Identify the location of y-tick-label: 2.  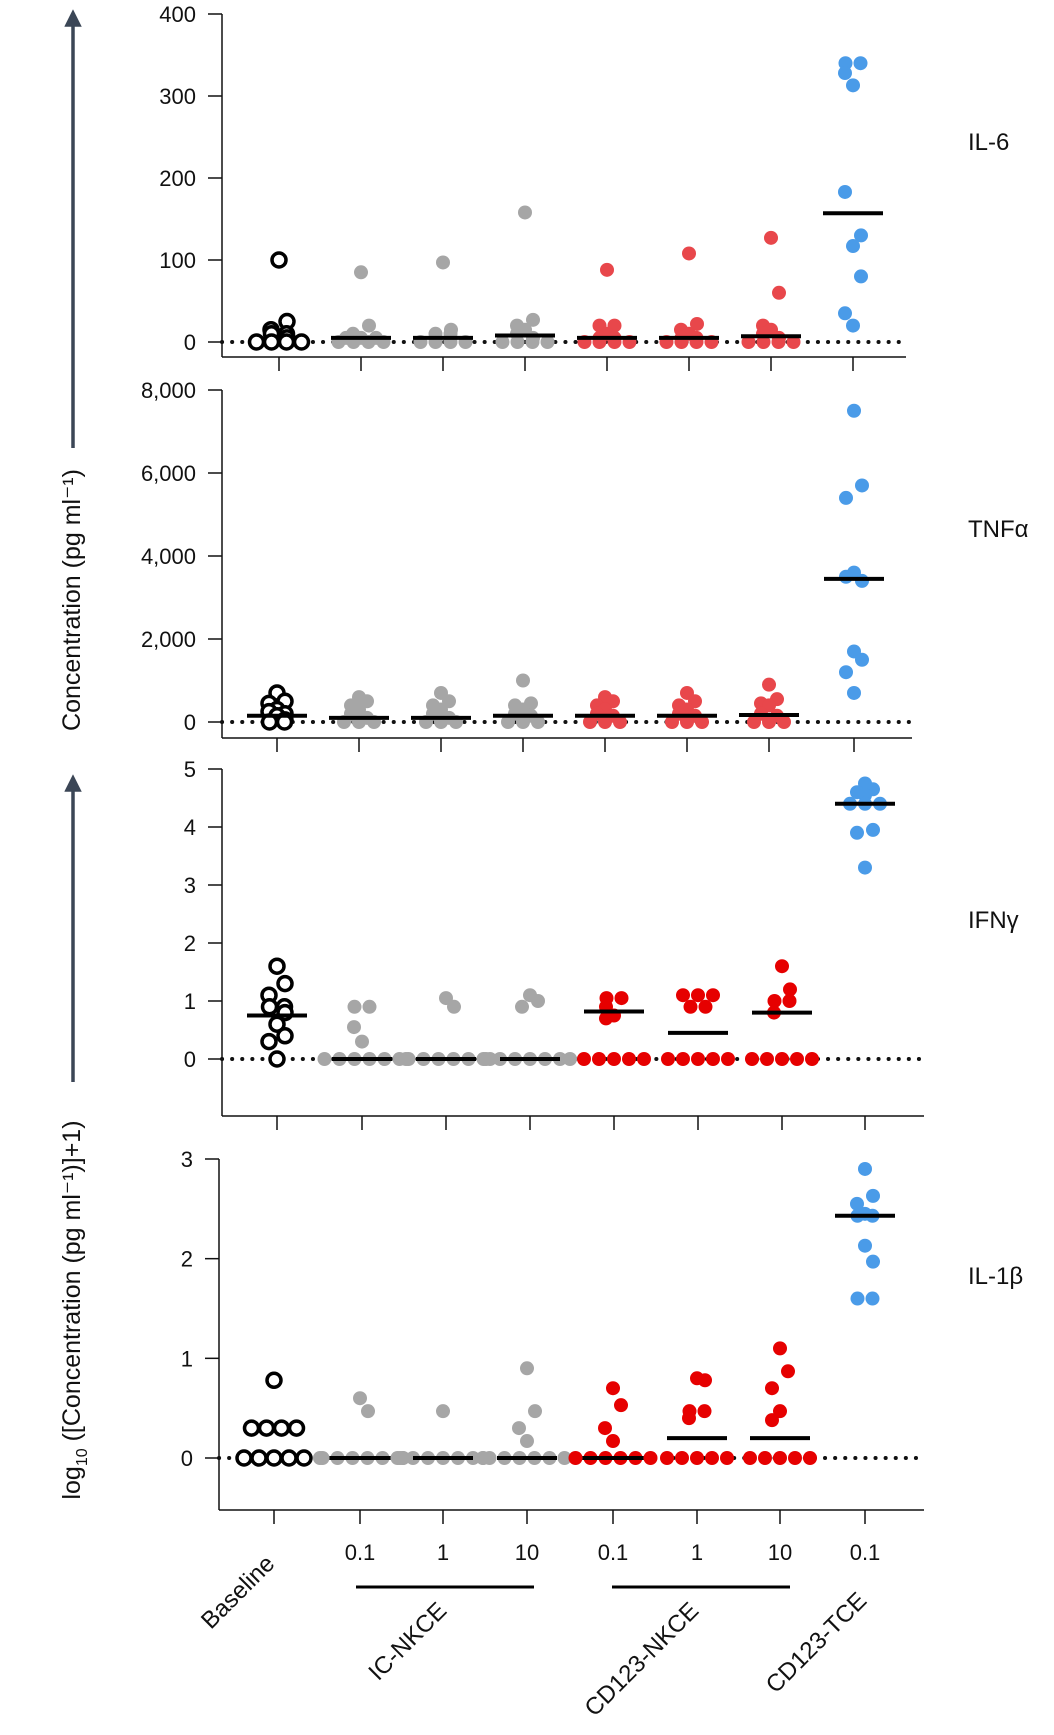
(187, 1259).